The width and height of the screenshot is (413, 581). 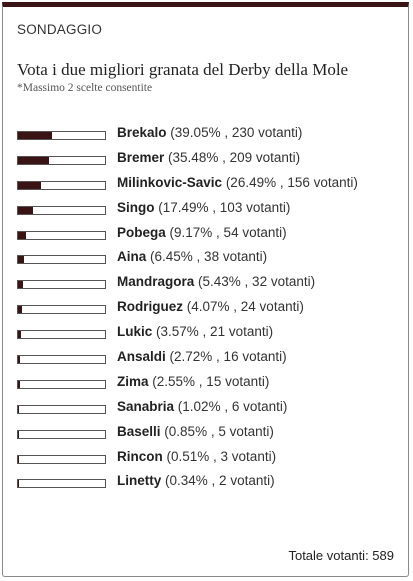 I want to click on option-label: Ansaldi (2.72% , 16 votanti), so click(x=202, y=356).